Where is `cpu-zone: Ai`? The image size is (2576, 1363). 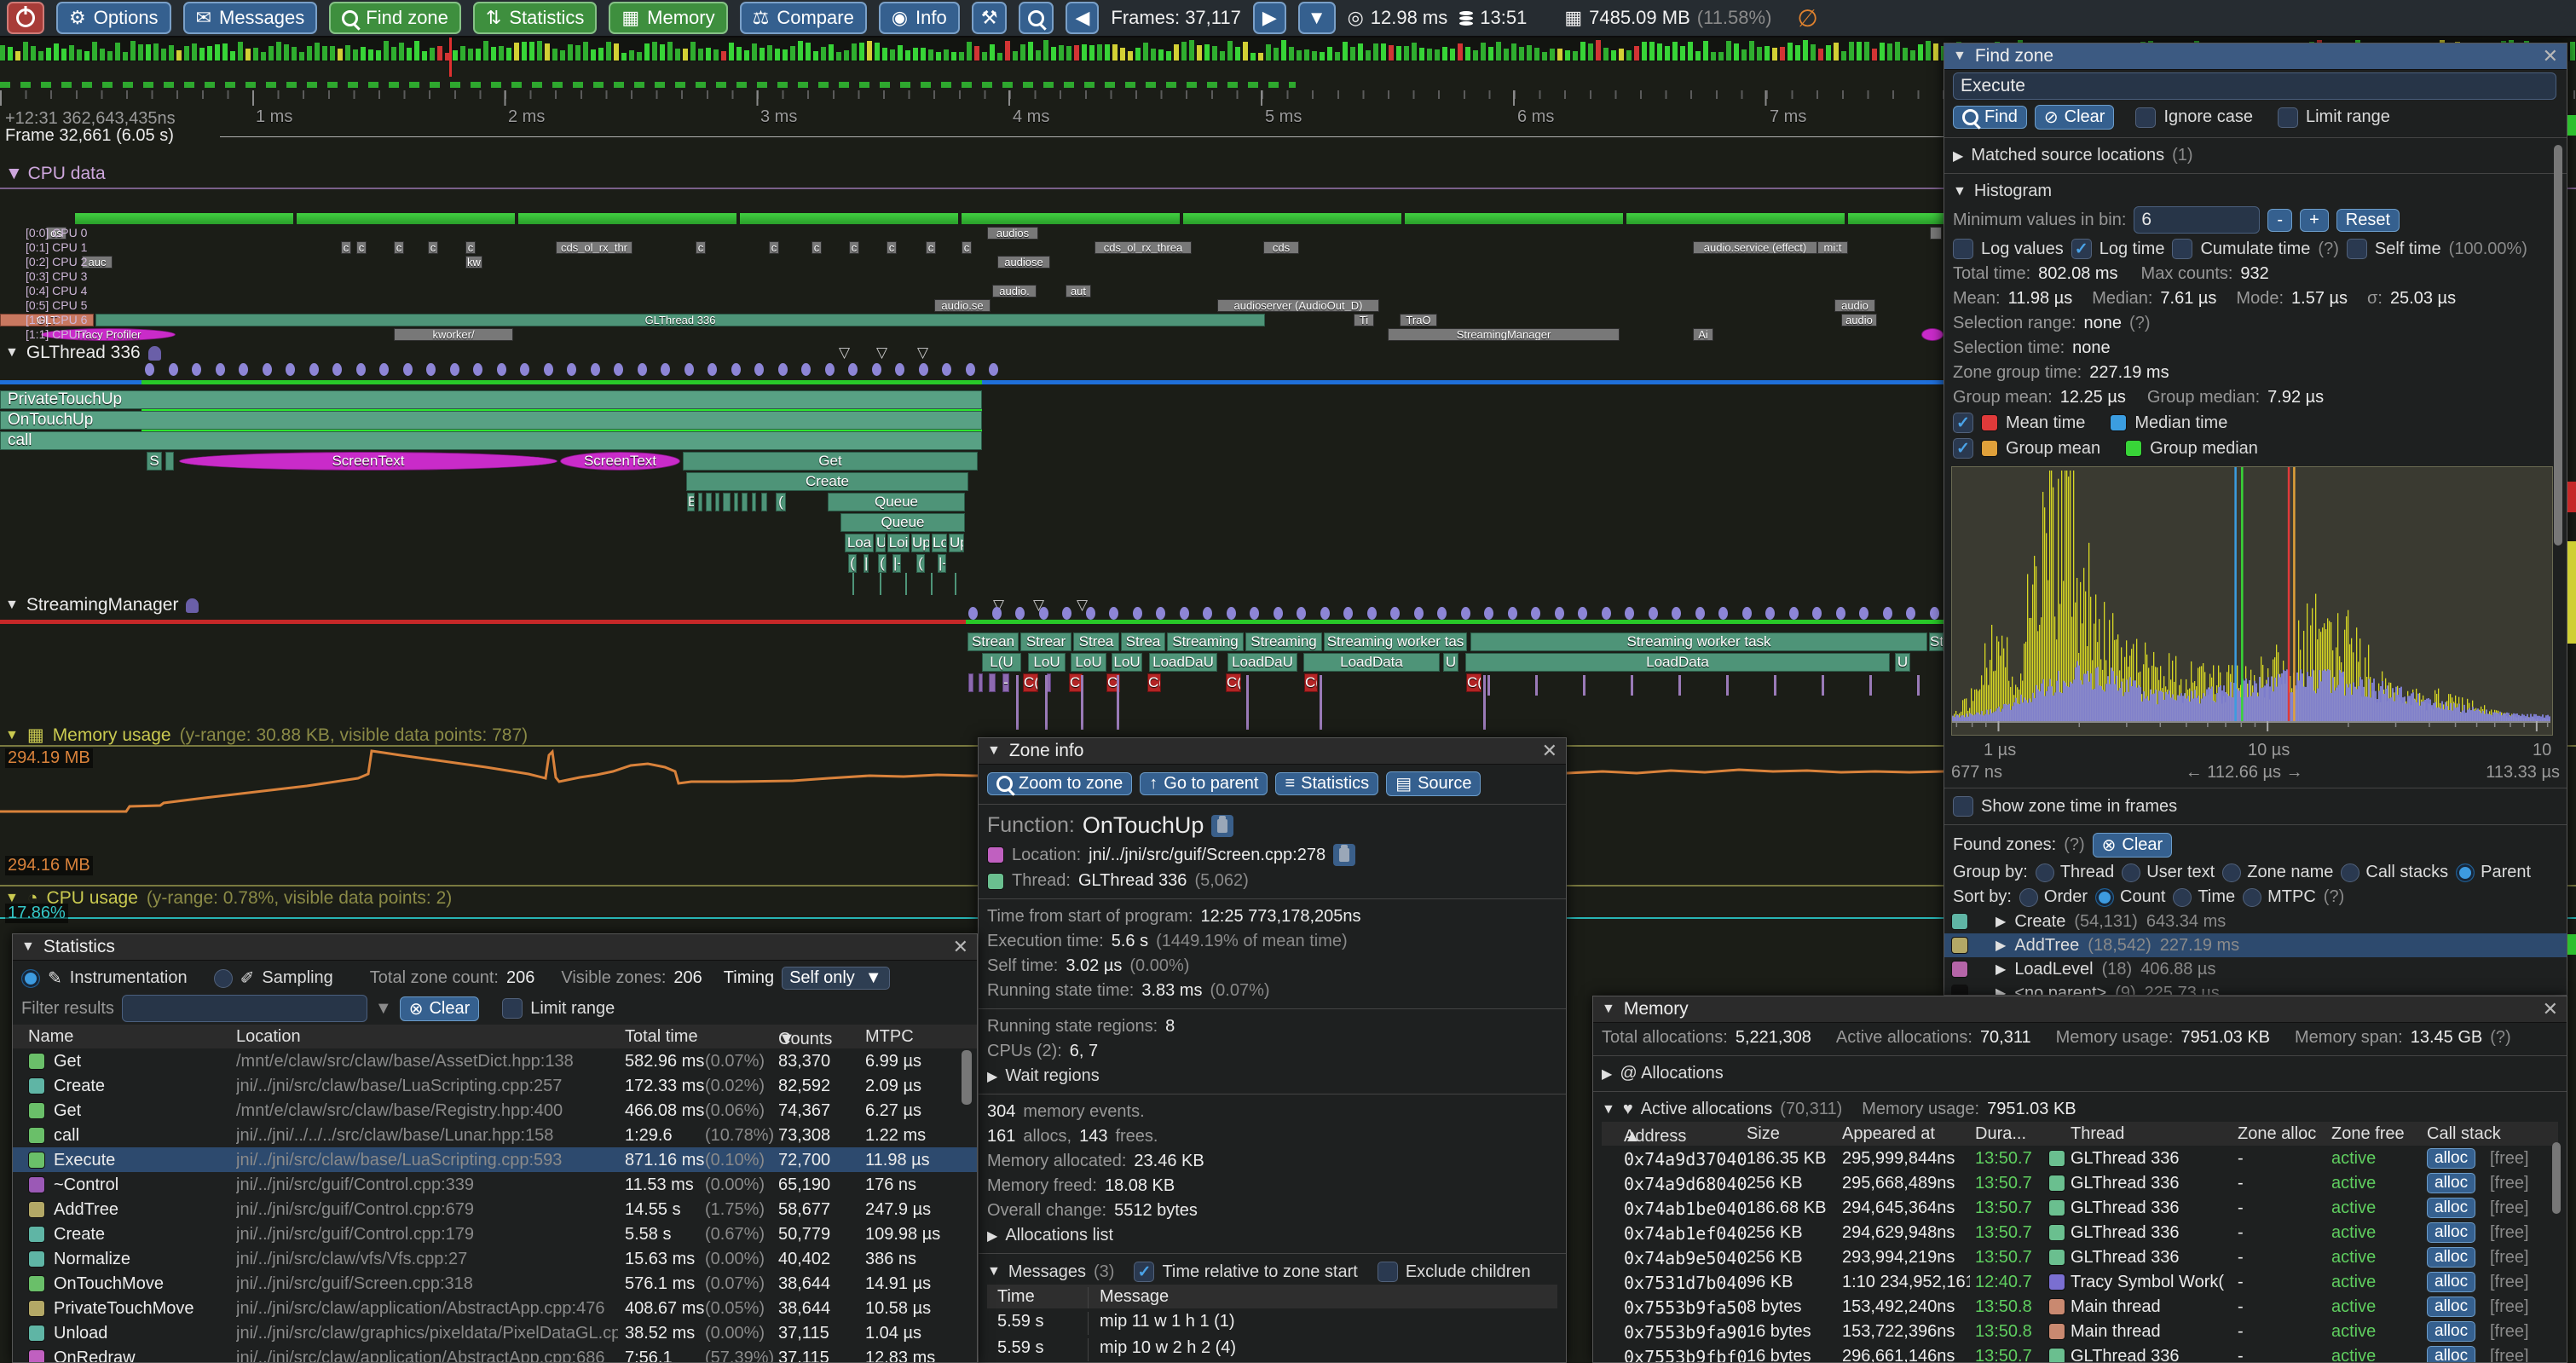 cpu-zone: Ai is located at coordinates (1703, 334).